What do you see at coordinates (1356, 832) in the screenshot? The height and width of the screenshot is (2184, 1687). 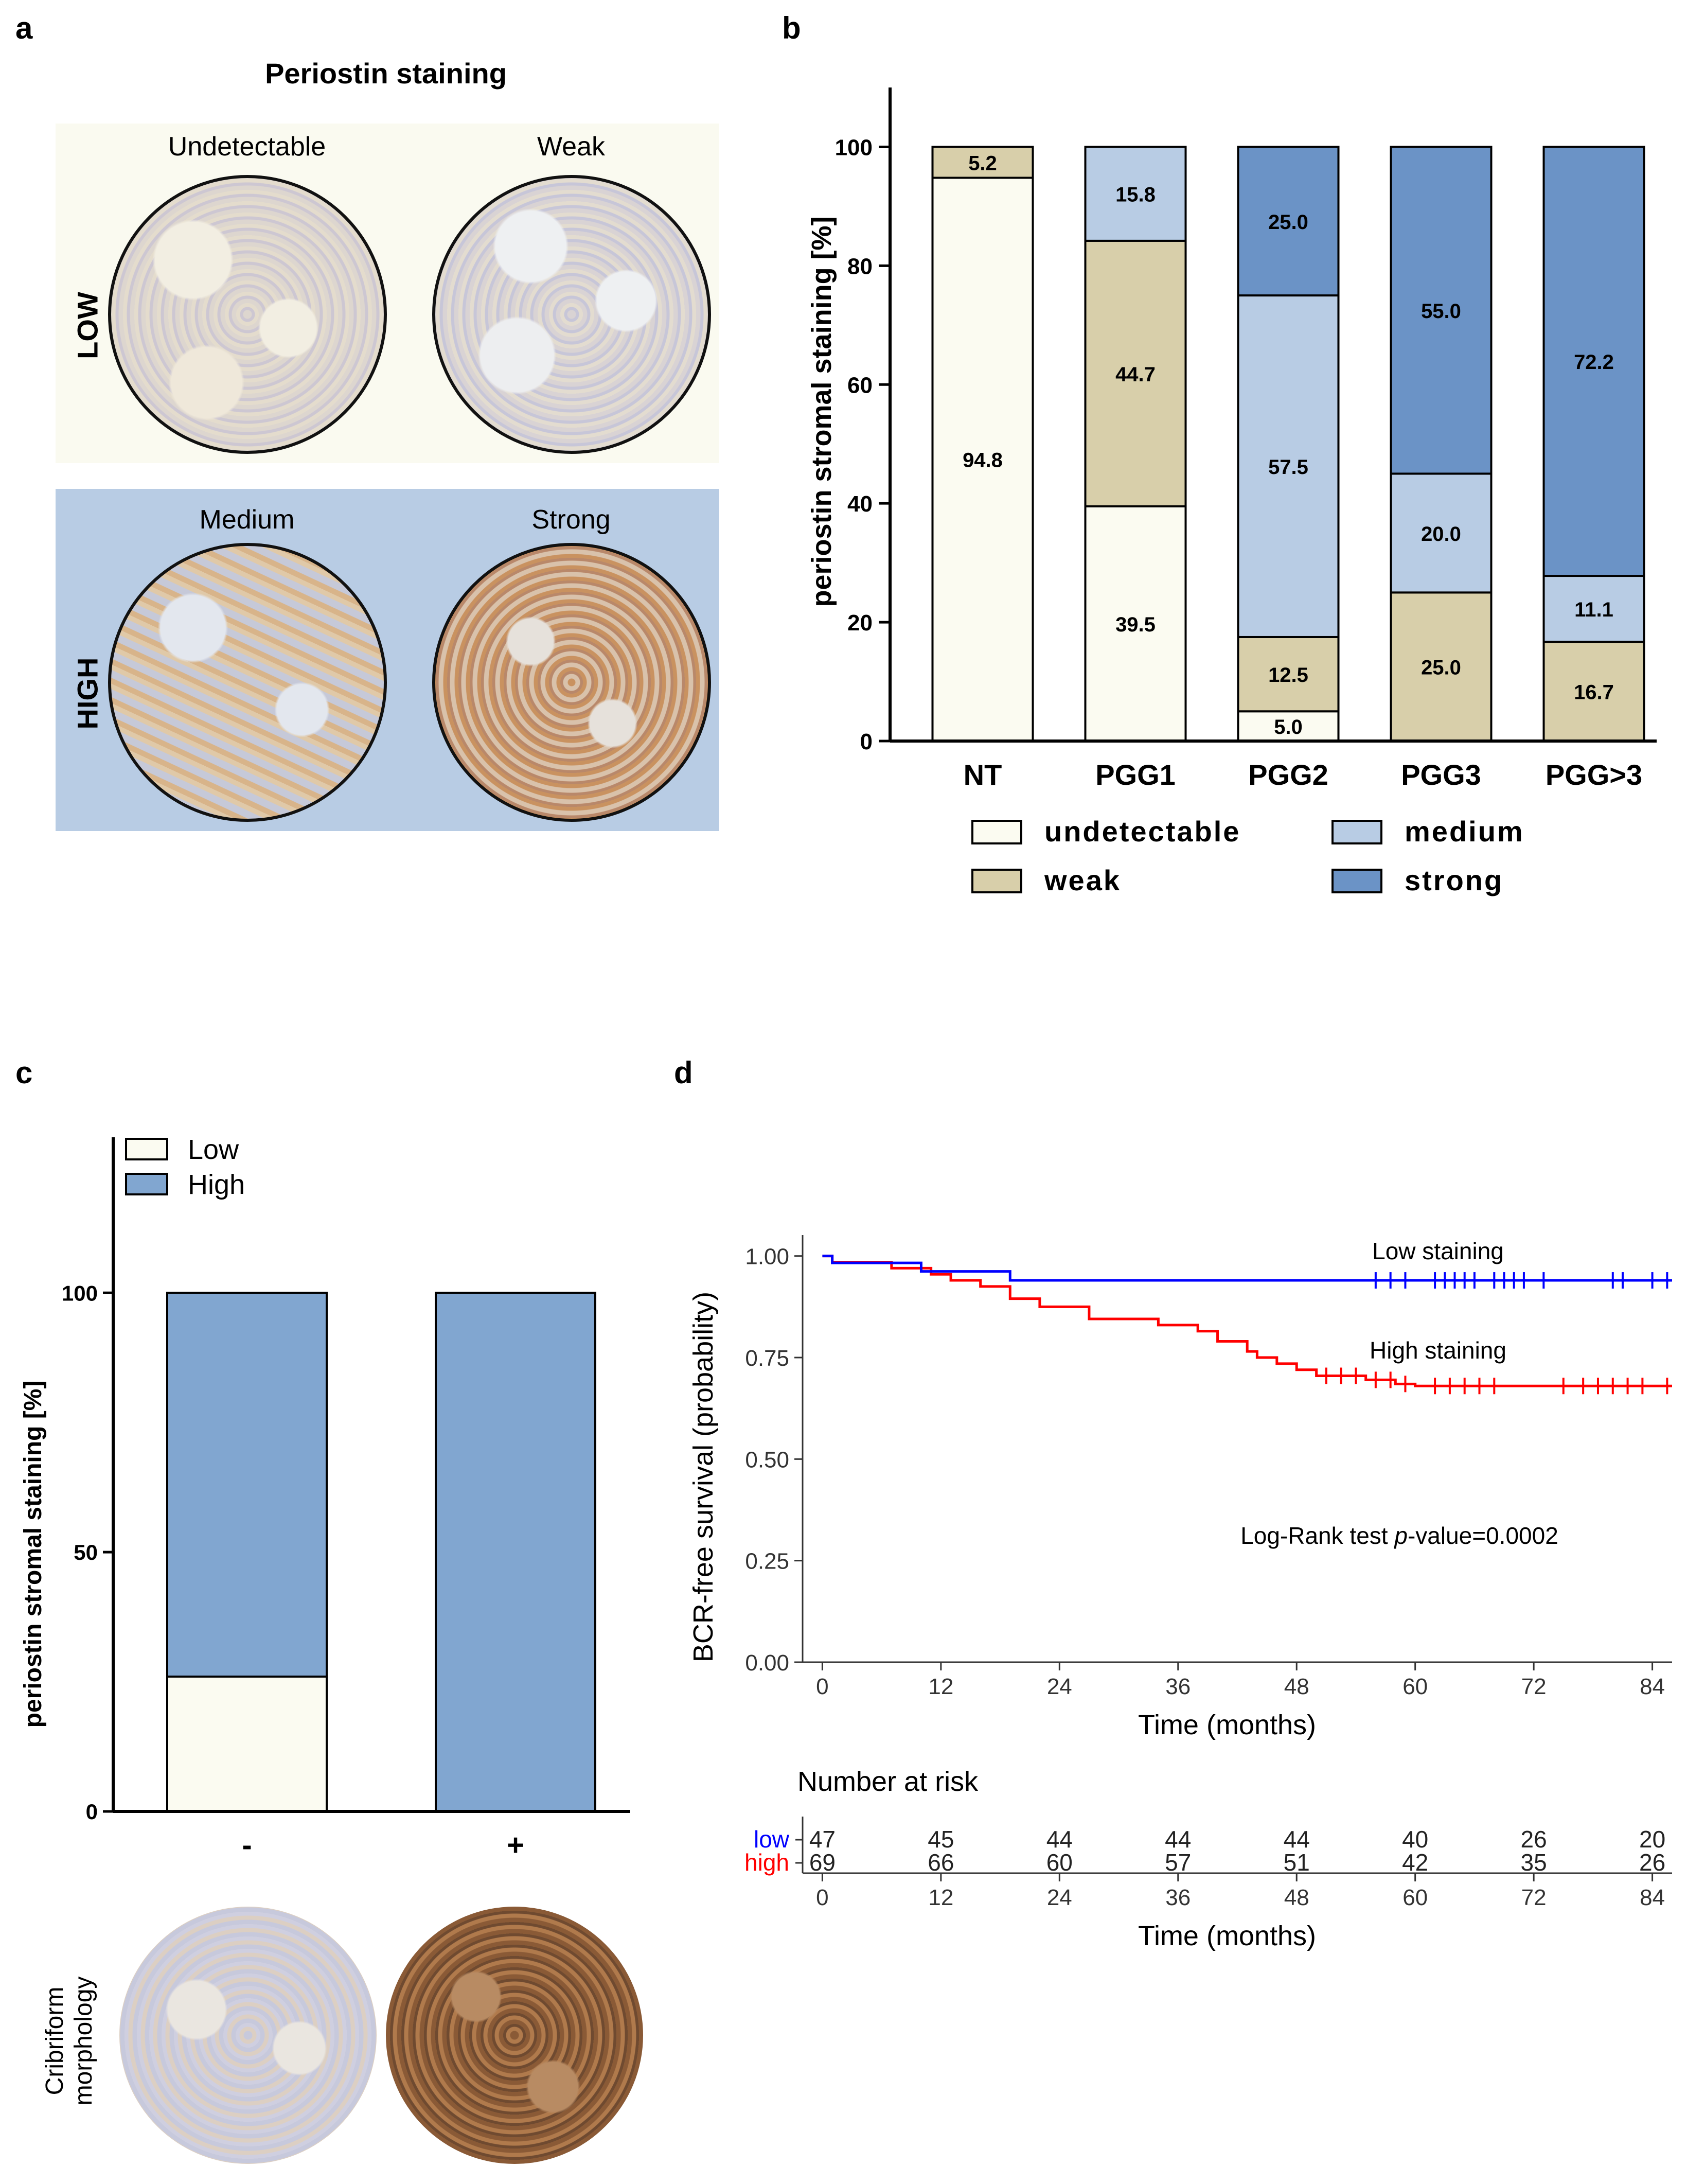 I see `chart-b-legend-swatch-medium` at bounding box center [1356, 832].